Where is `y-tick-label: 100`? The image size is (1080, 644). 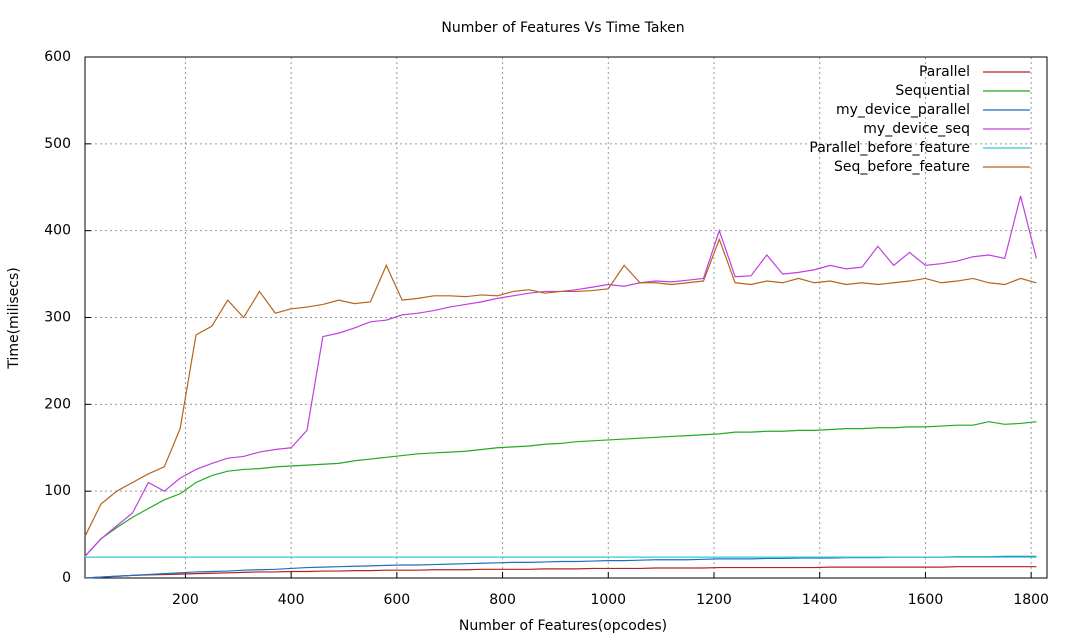 y-tick-label: 100 is located at coordinates (57, 491).